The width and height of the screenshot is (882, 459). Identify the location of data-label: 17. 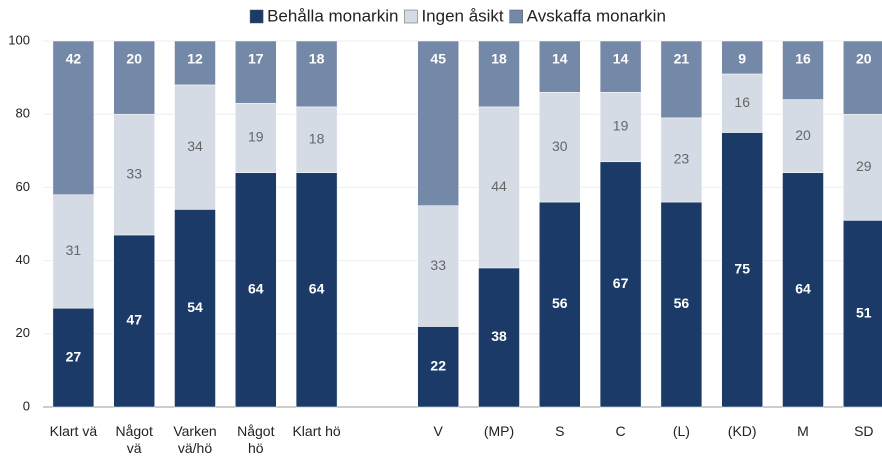
(256, 59).